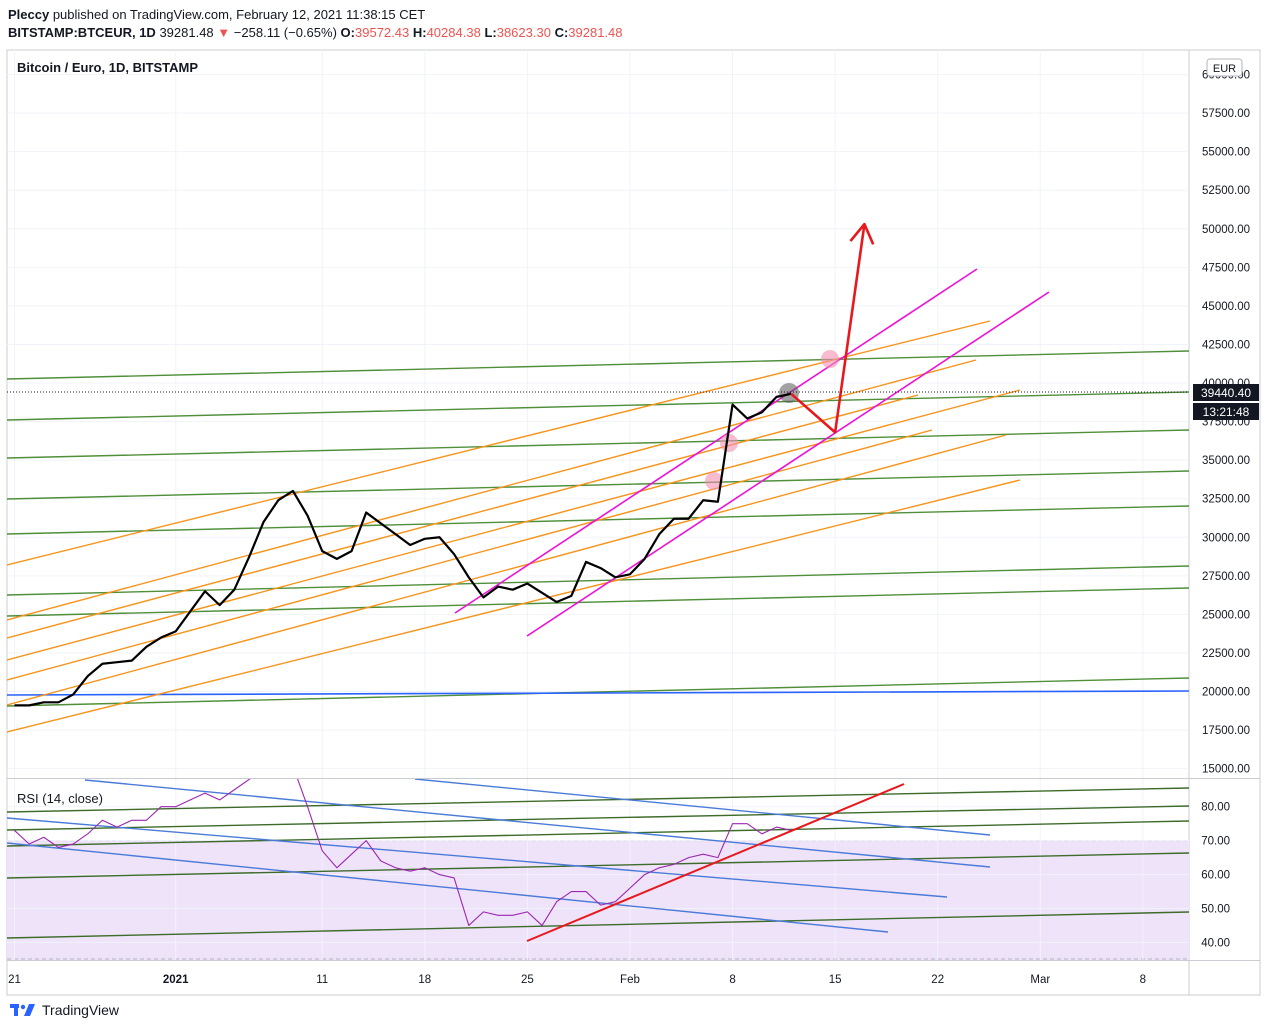 Image resolution: width=1268 pixels, height=1033 pixels. Describe the element at coordinates (347, 32) in the screenshot. I see `open-label: O:` at that location.